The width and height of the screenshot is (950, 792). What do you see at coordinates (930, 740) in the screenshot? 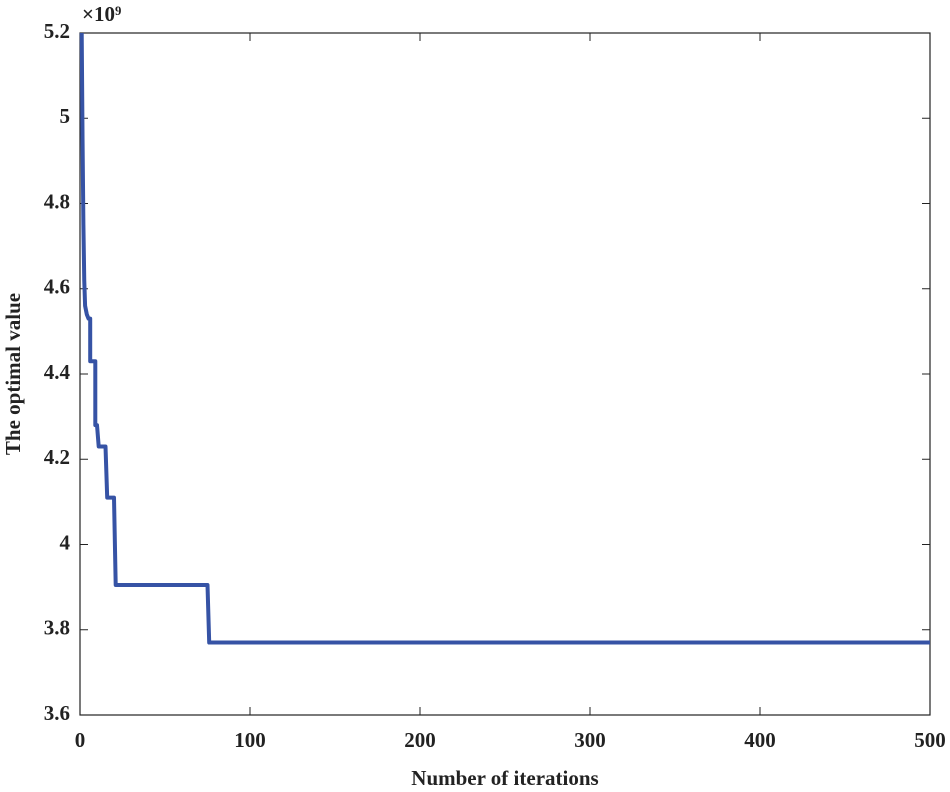
I see `x-tick-label: 500` at bounding box center [930, 740].